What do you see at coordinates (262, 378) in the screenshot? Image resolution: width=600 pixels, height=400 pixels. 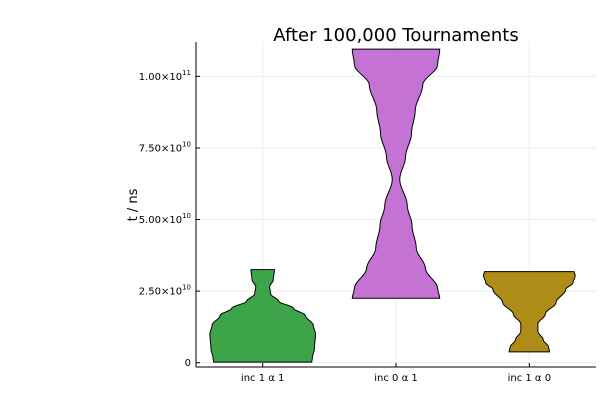 I see `x-tick-label: inc 1 α 1` at bounding box center [262, 378].